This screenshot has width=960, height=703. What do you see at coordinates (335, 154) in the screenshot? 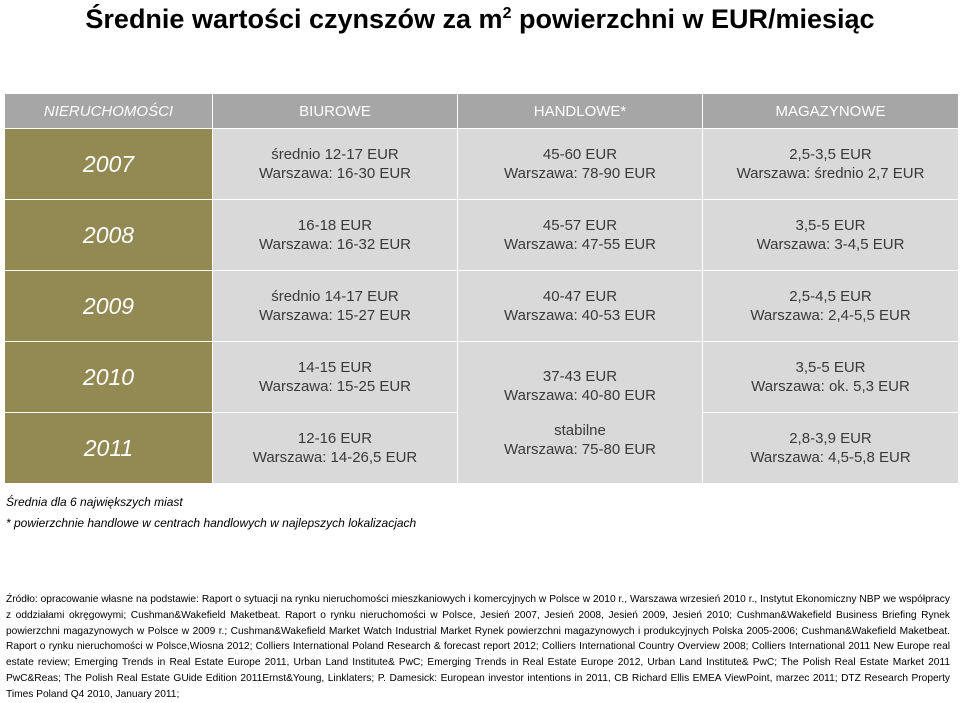
I see `cell-line: średnio 12-17 EUR` at bounding box center [335, 154].